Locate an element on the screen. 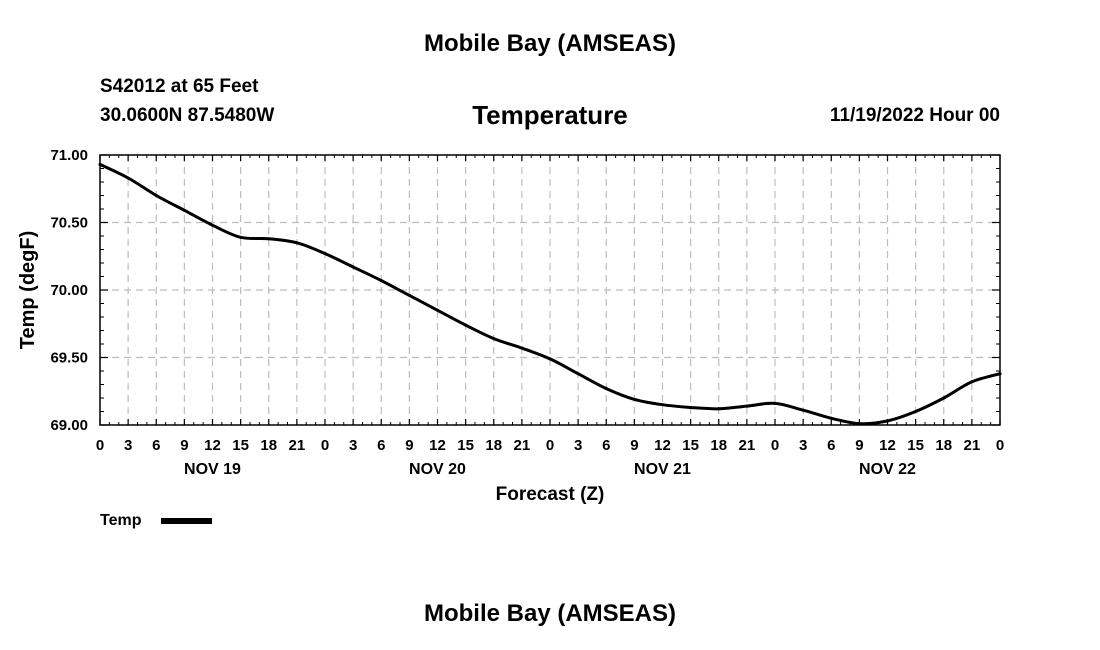 This screenshot has height=650, width=1100. day-label: NOV 19 is located at coordinates (212, 469).